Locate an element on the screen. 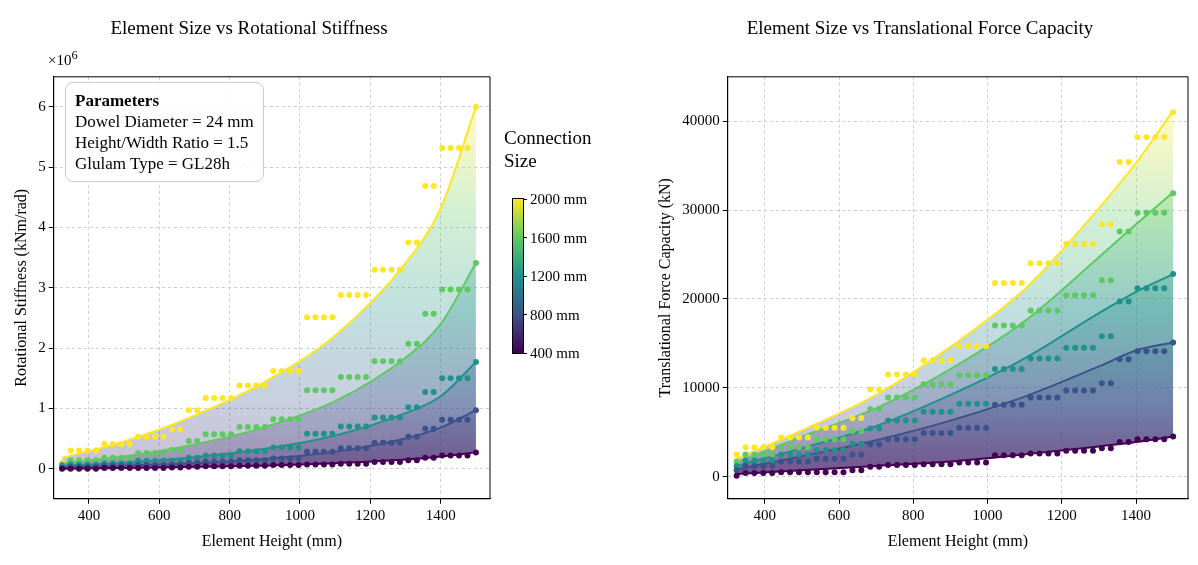  color-bar-label: 2000 mm is located at coordinates (559, 199).